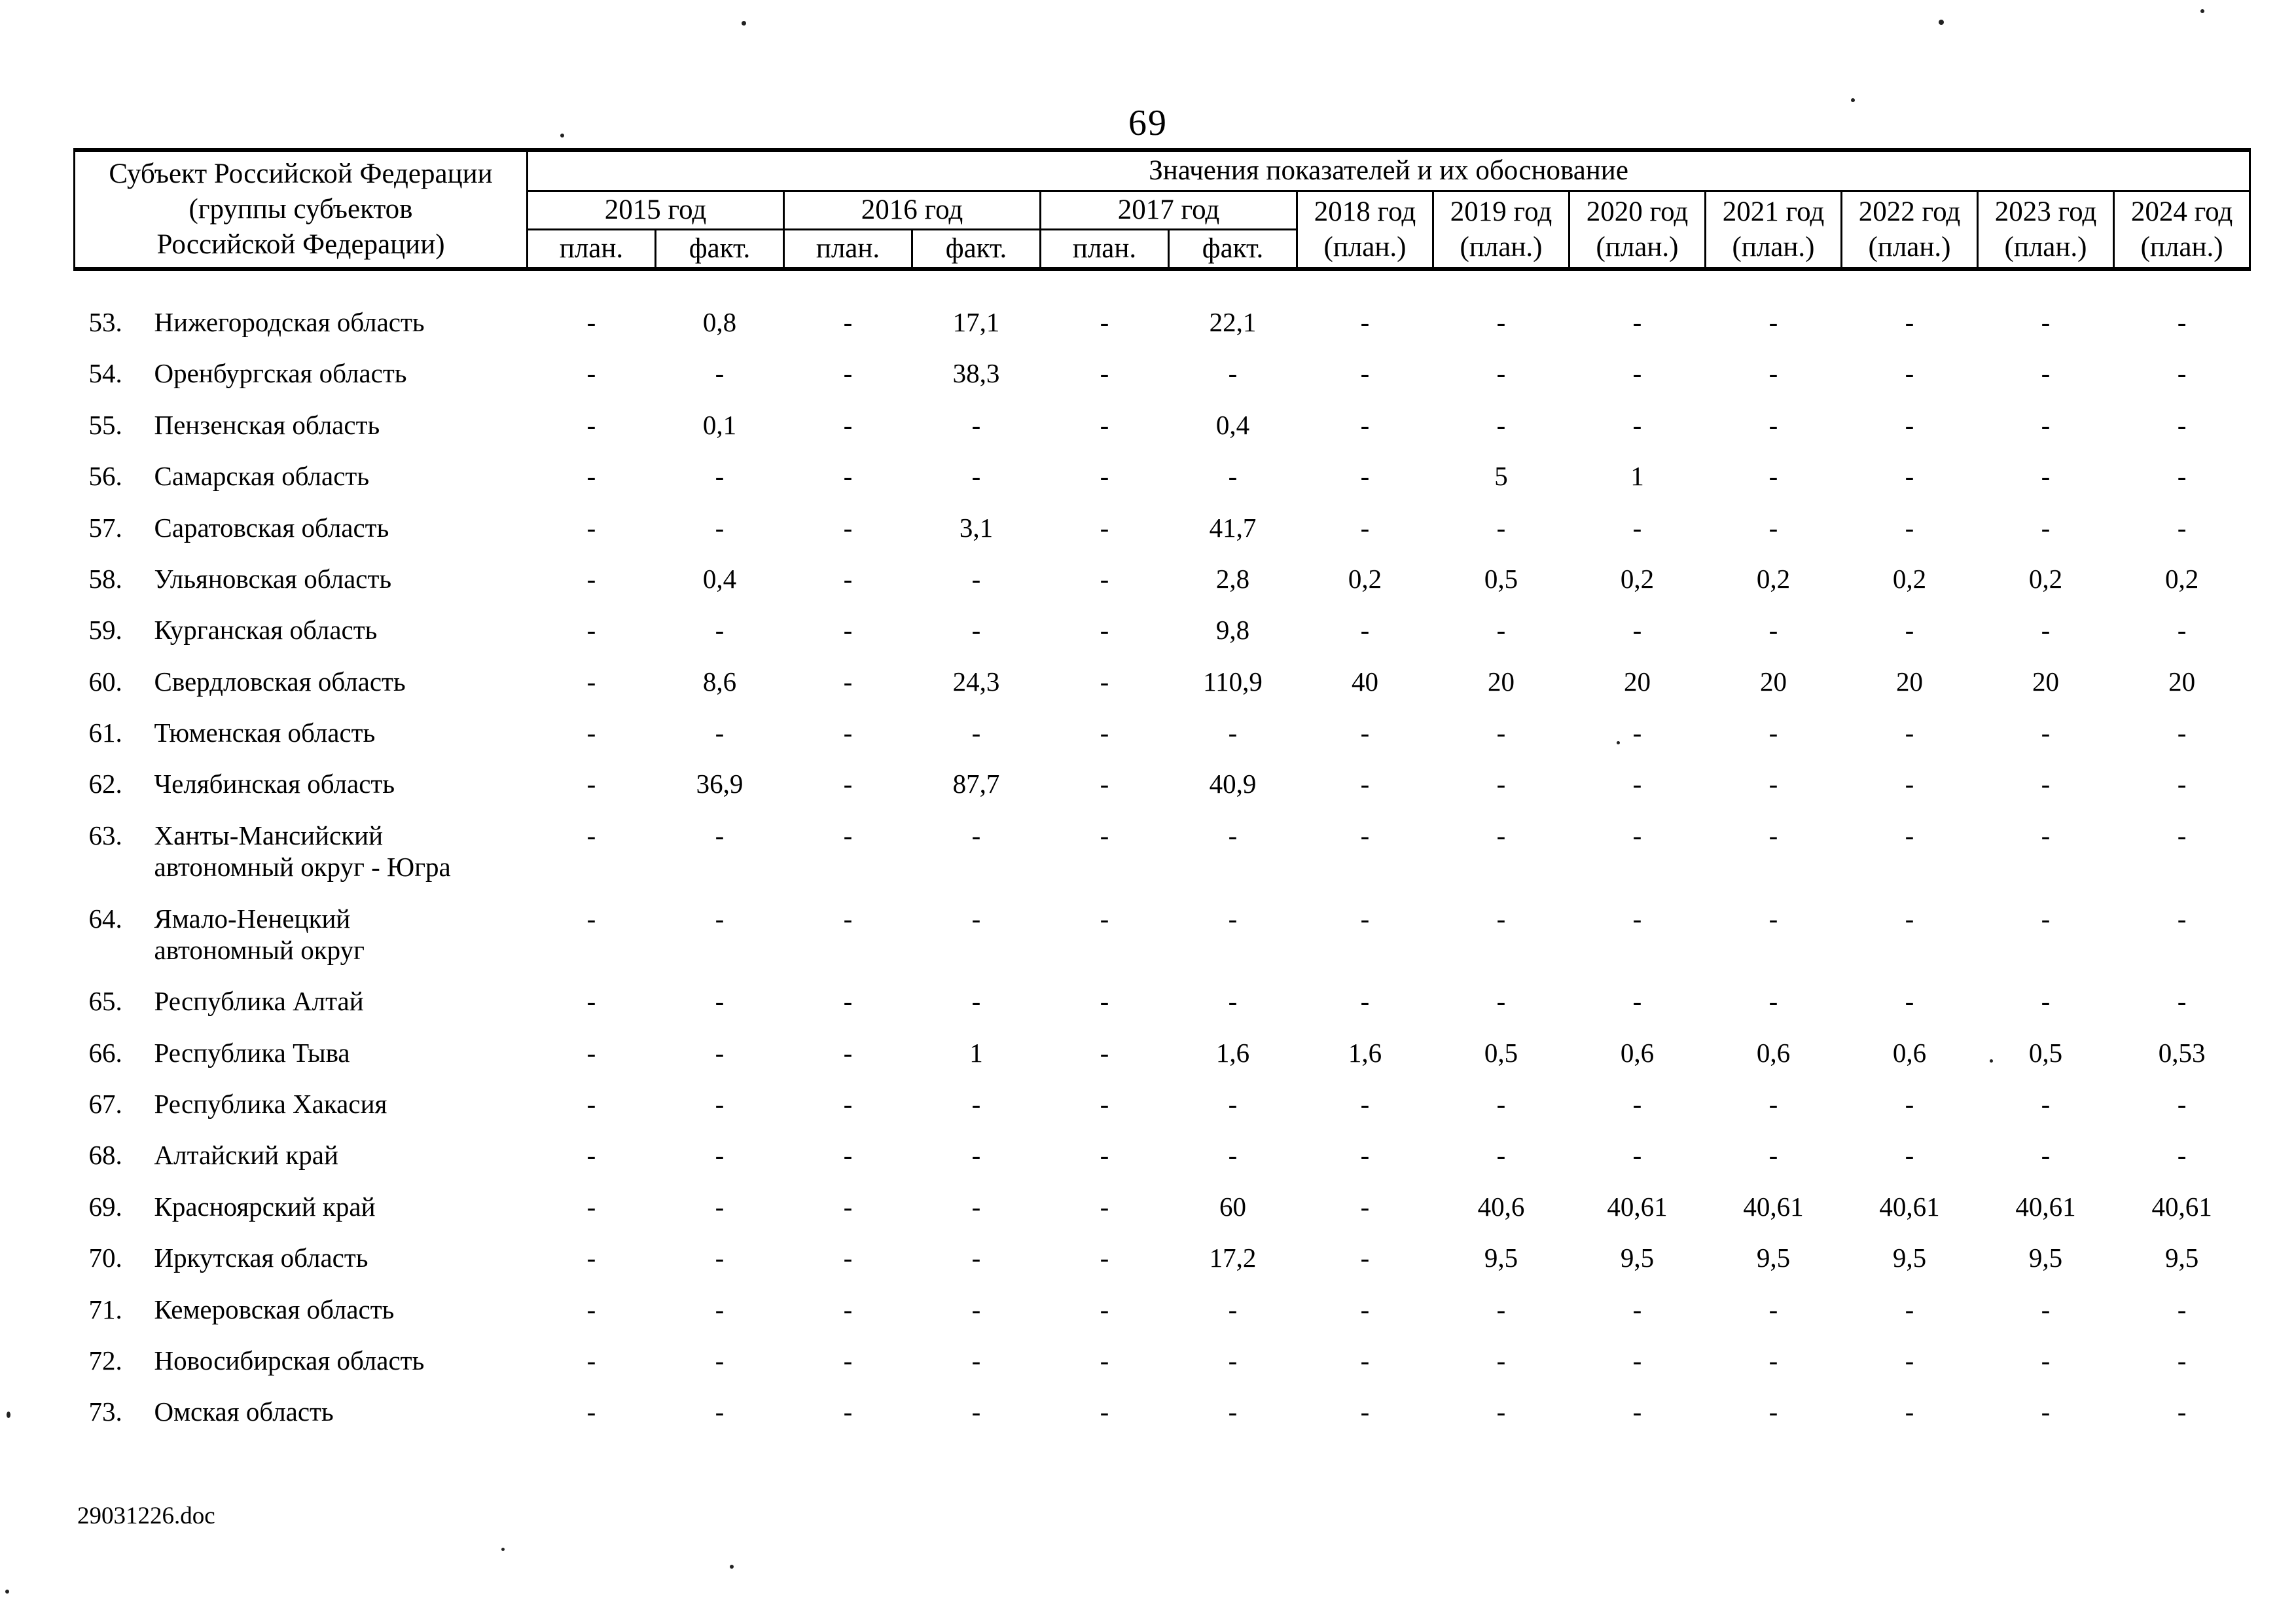 This screenshot has height=1623, width=2296. I want to click on table-row: 56. Самарская область - - - - - - - 5 1 - - - -, so click(1162, 475).